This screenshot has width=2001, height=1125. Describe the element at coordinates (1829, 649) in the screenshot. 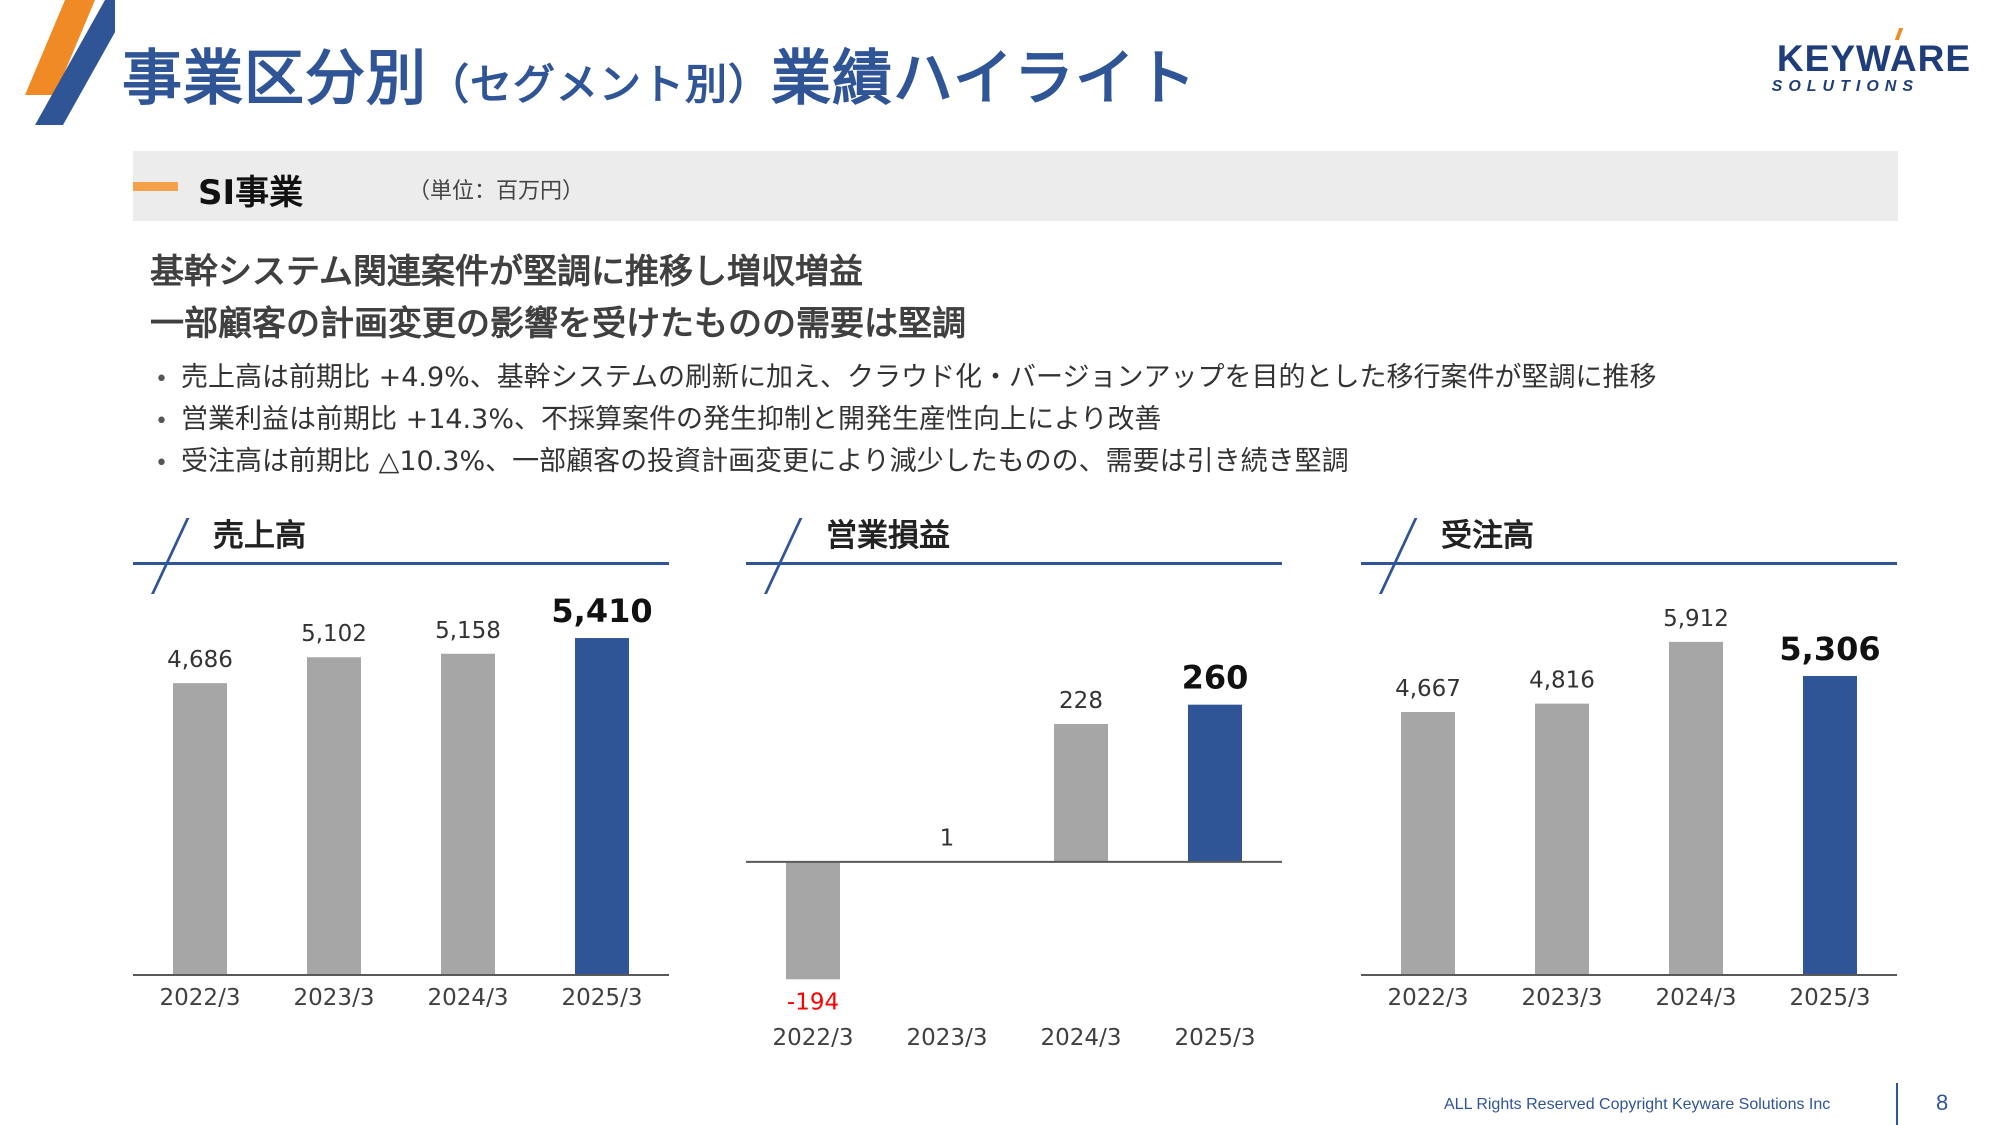

I see `data-label: 5,306` at that location.